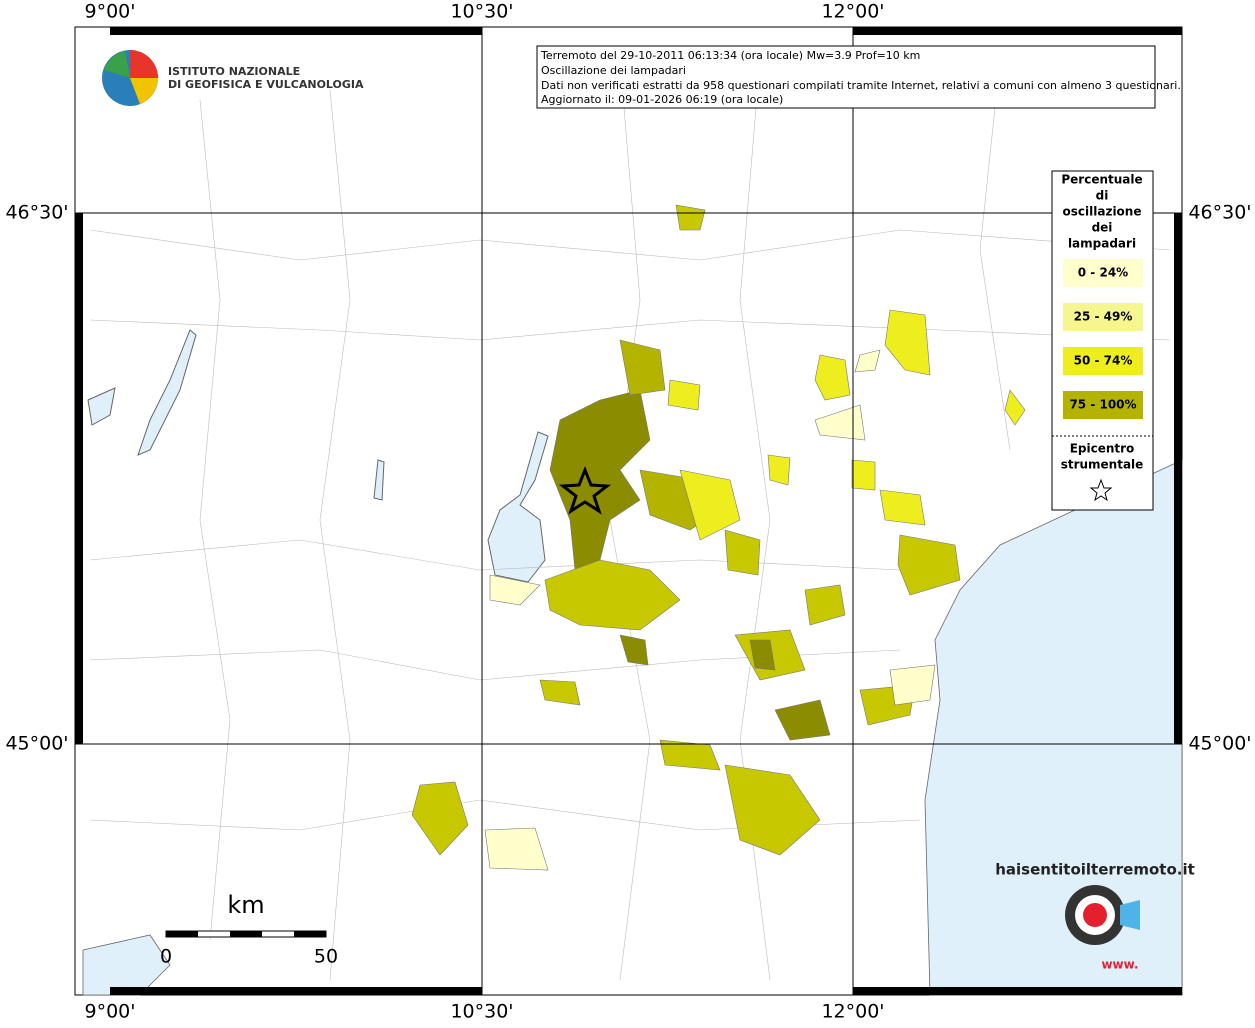 This screenshot has width=1255, height=1028. What do you see at coordinates (126, 965) in the screenshot?
I see `sea` at bounding box center [126, 965].